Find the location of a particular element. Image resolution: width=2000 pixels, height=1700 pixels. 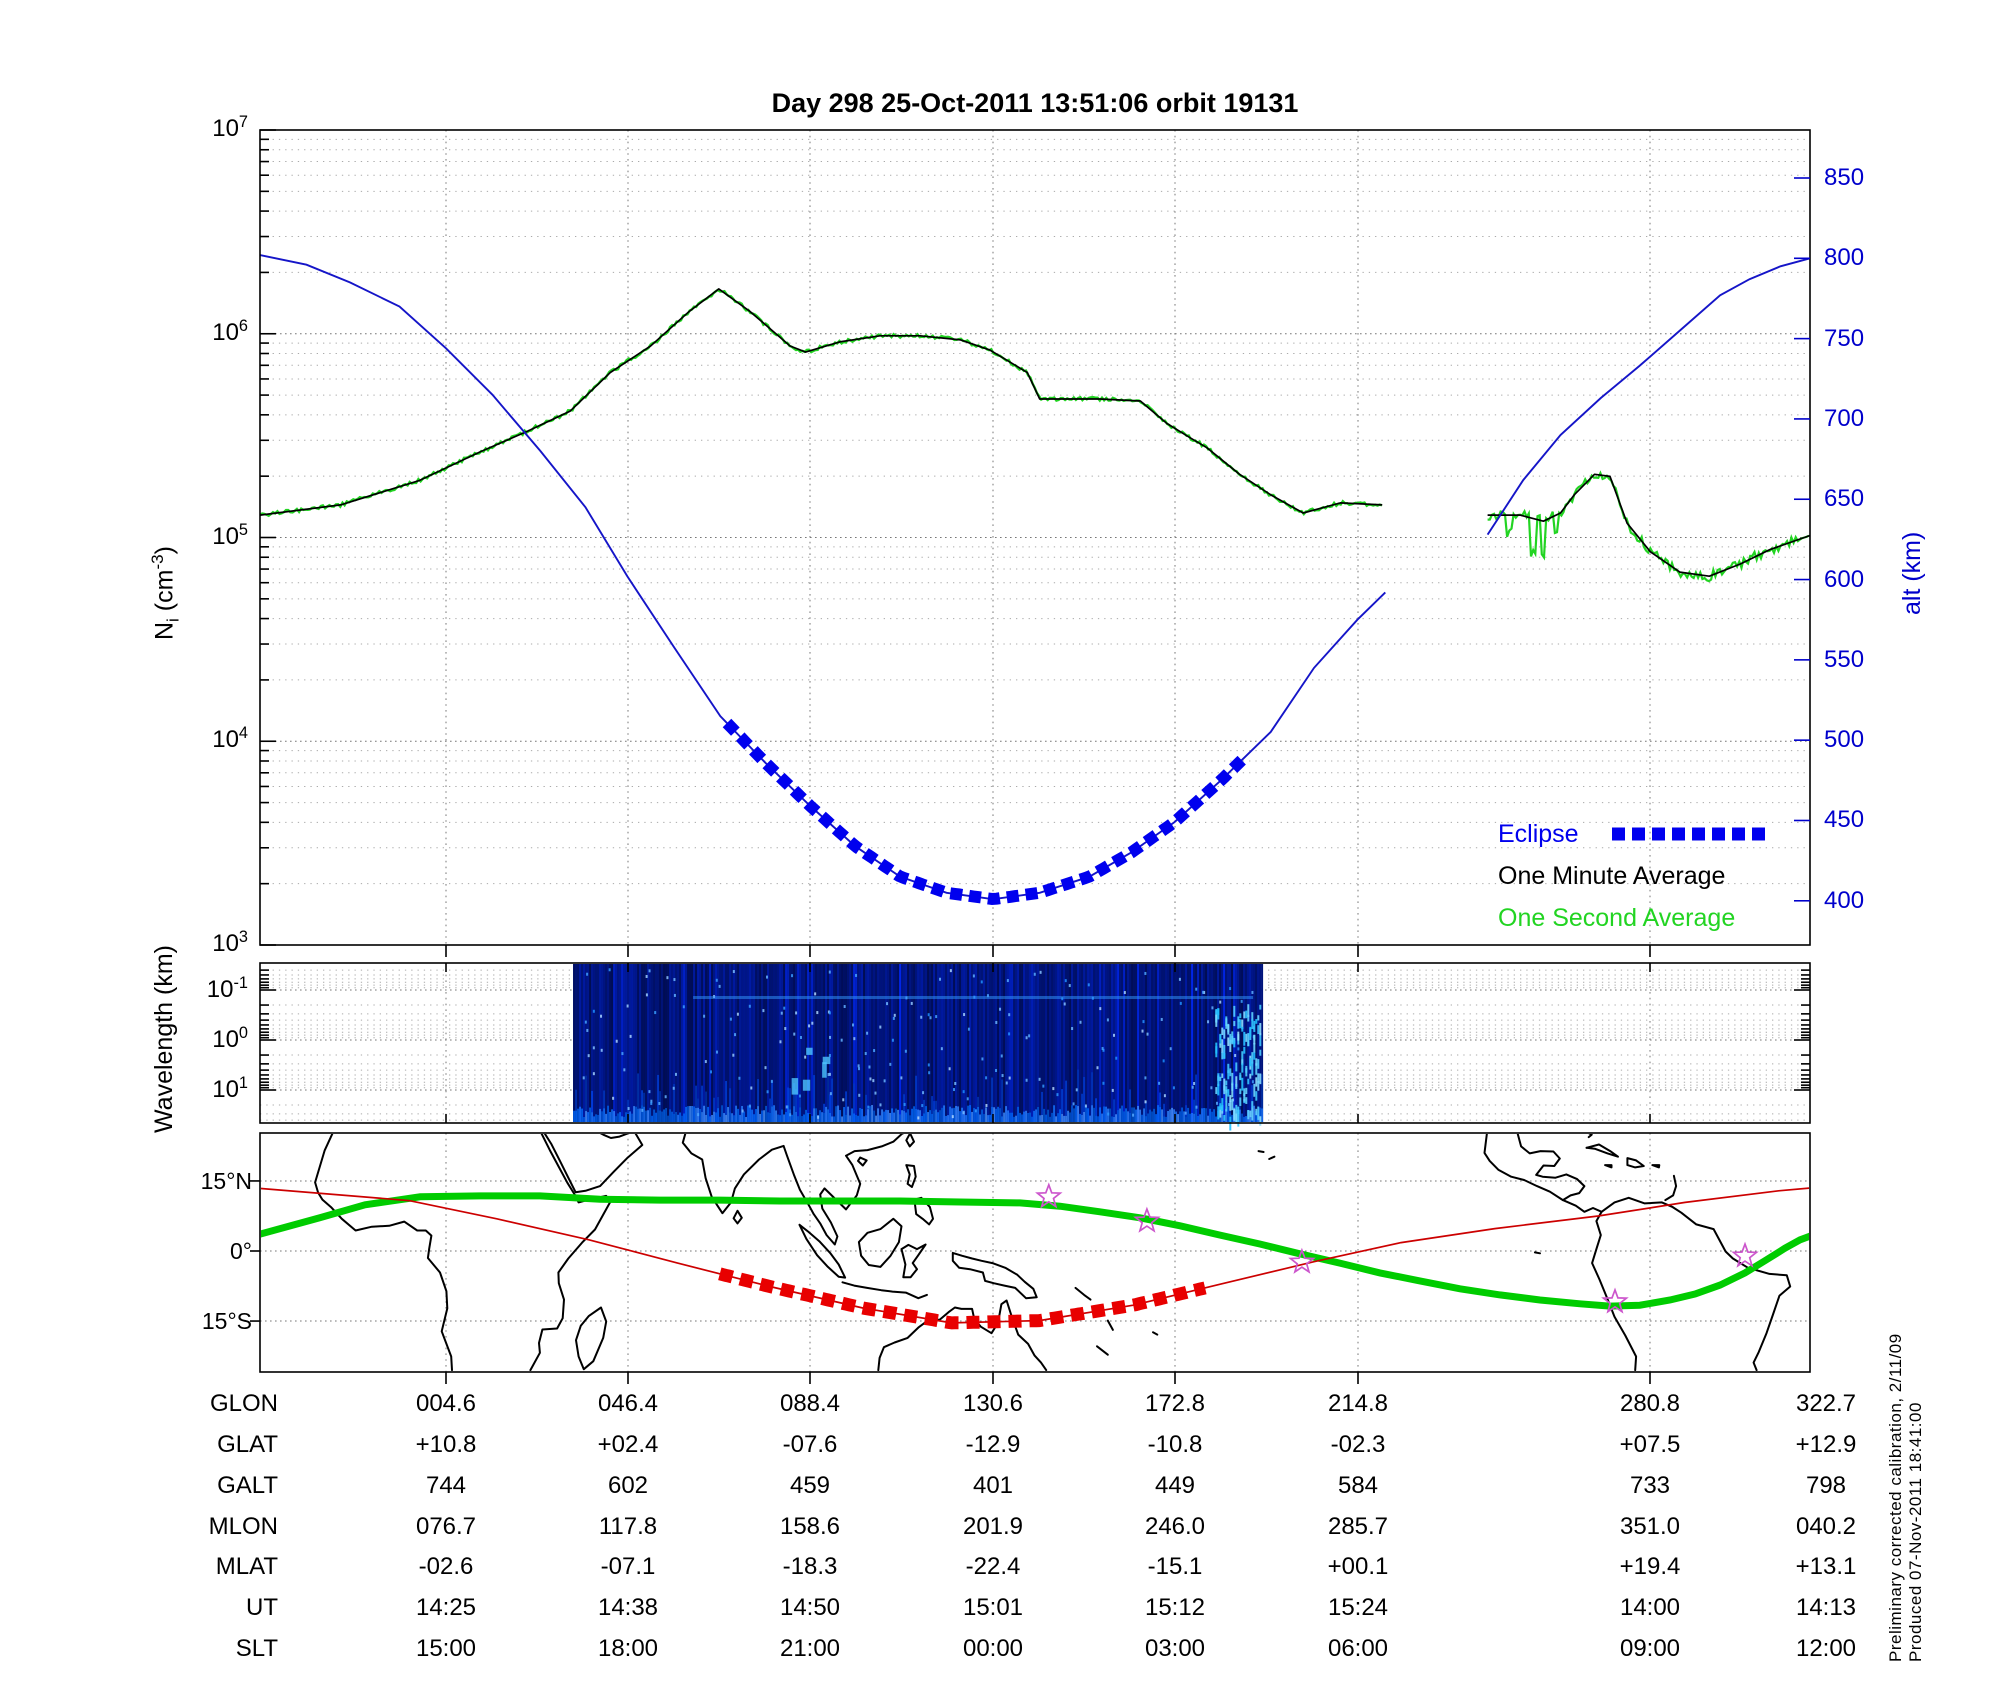

table-cell: 733 is located at coordinates (1650, 1485).